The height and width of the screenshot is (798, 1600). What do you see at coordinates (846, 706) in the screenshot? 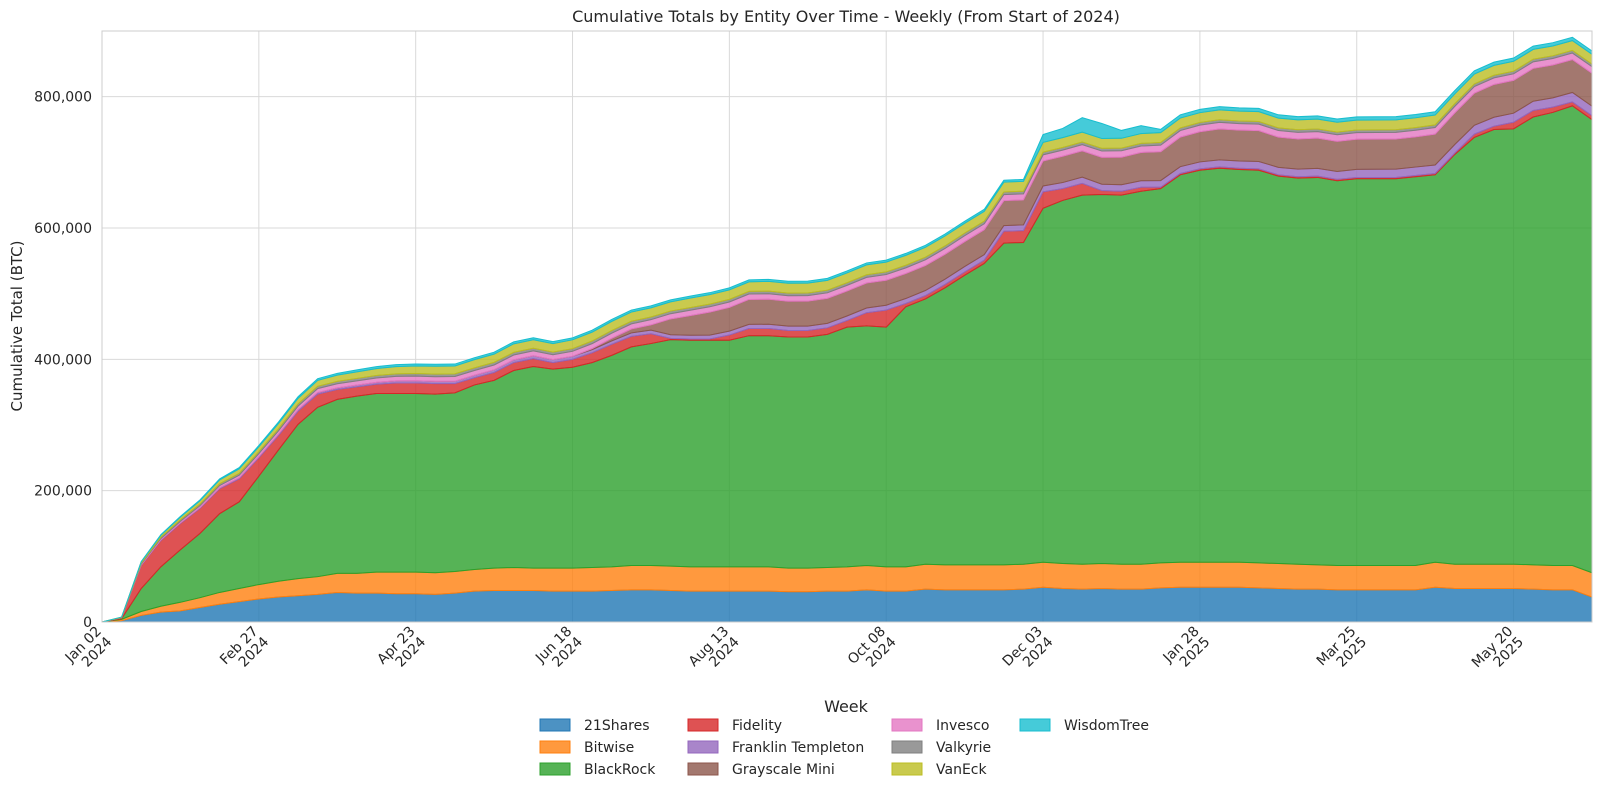
I see `x-axis-label: Week` at bounding box center [846, 706].